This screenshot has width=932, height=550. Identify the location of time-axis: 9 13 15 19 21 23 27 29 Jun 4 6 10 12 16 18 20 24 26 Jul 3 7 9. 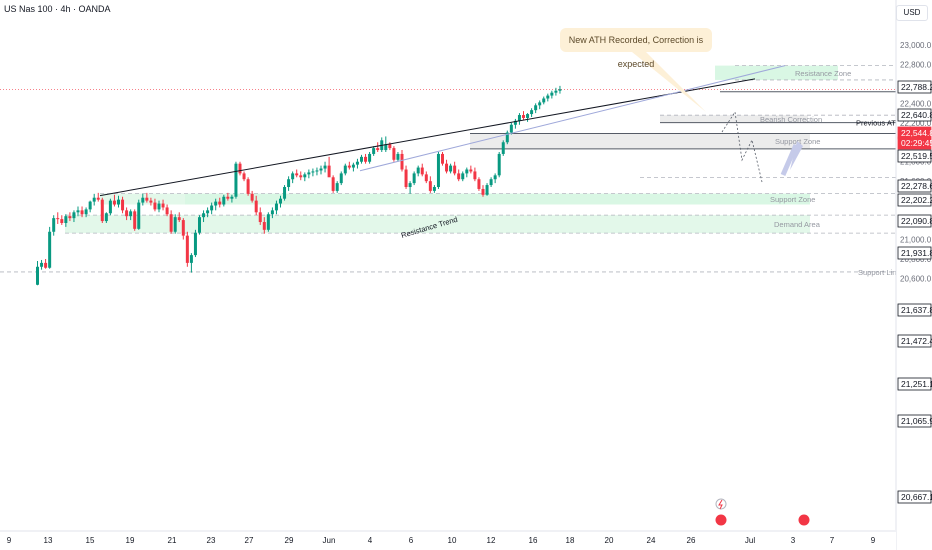
(448, 540).